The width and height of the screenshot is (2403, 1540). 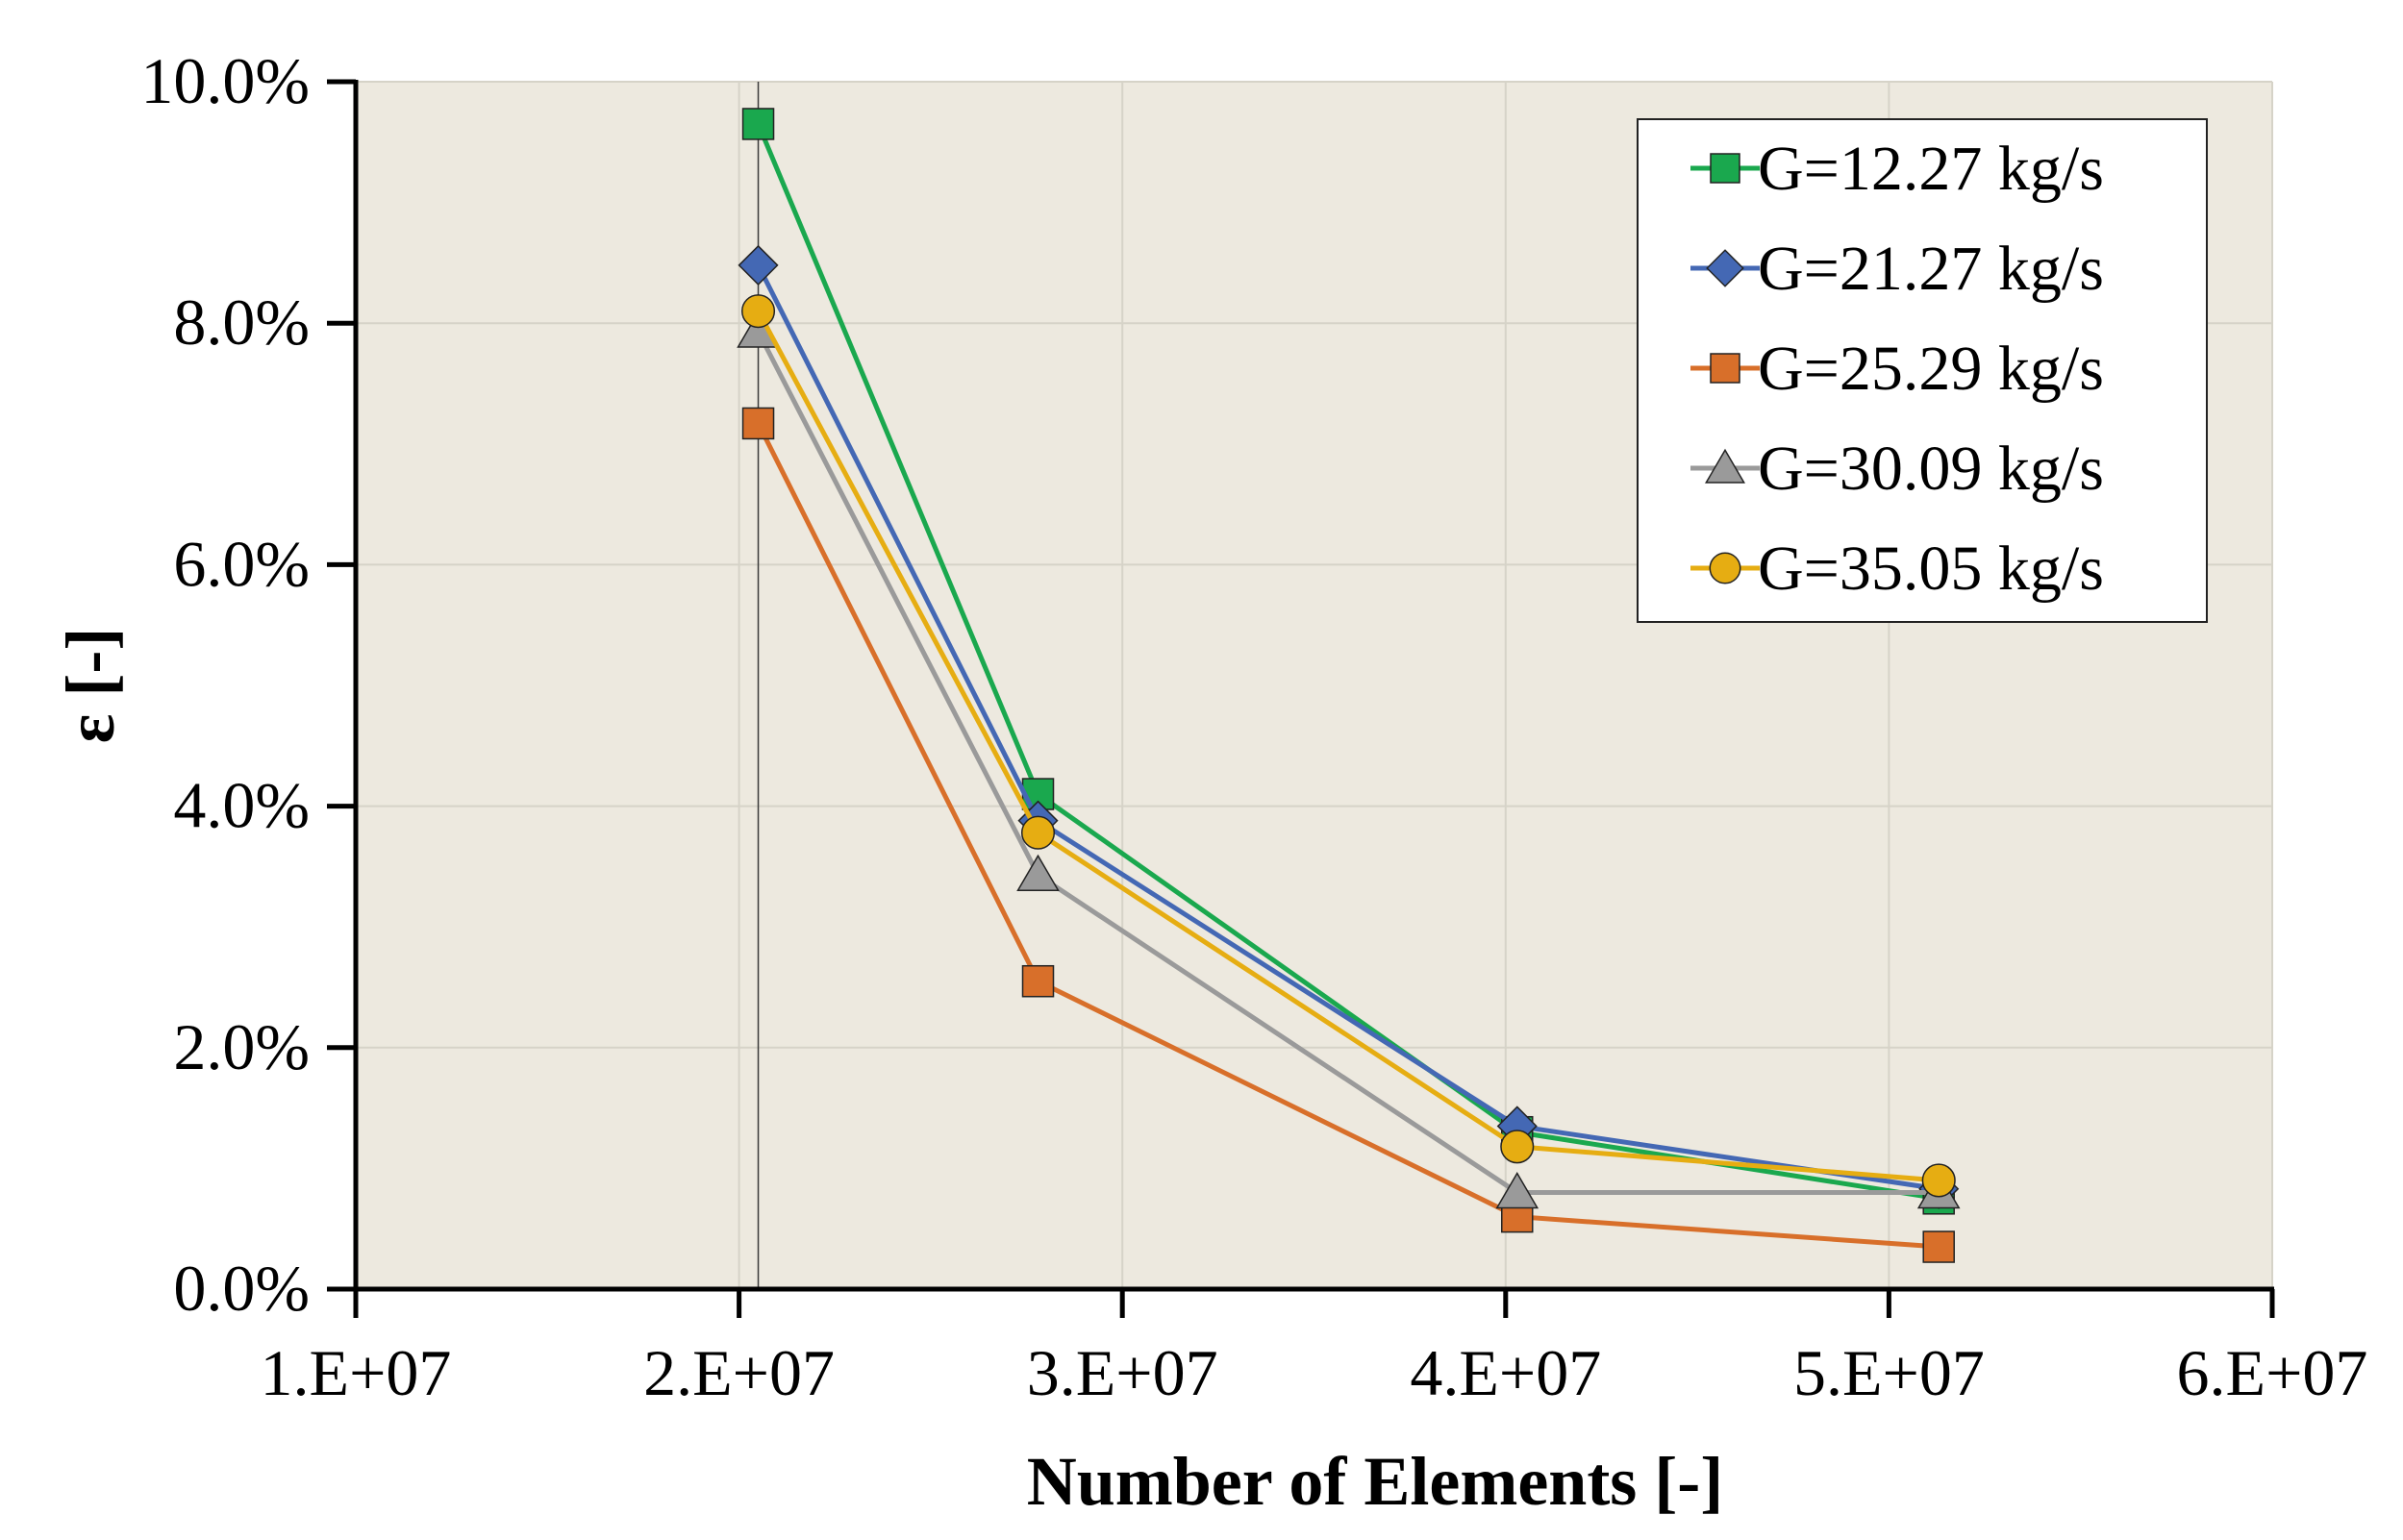 What do you see at coordinates (1506, 1372) in the screenshot?
I see `x-tick-label: 4.E+07` at bounding box center [1506, 1372].